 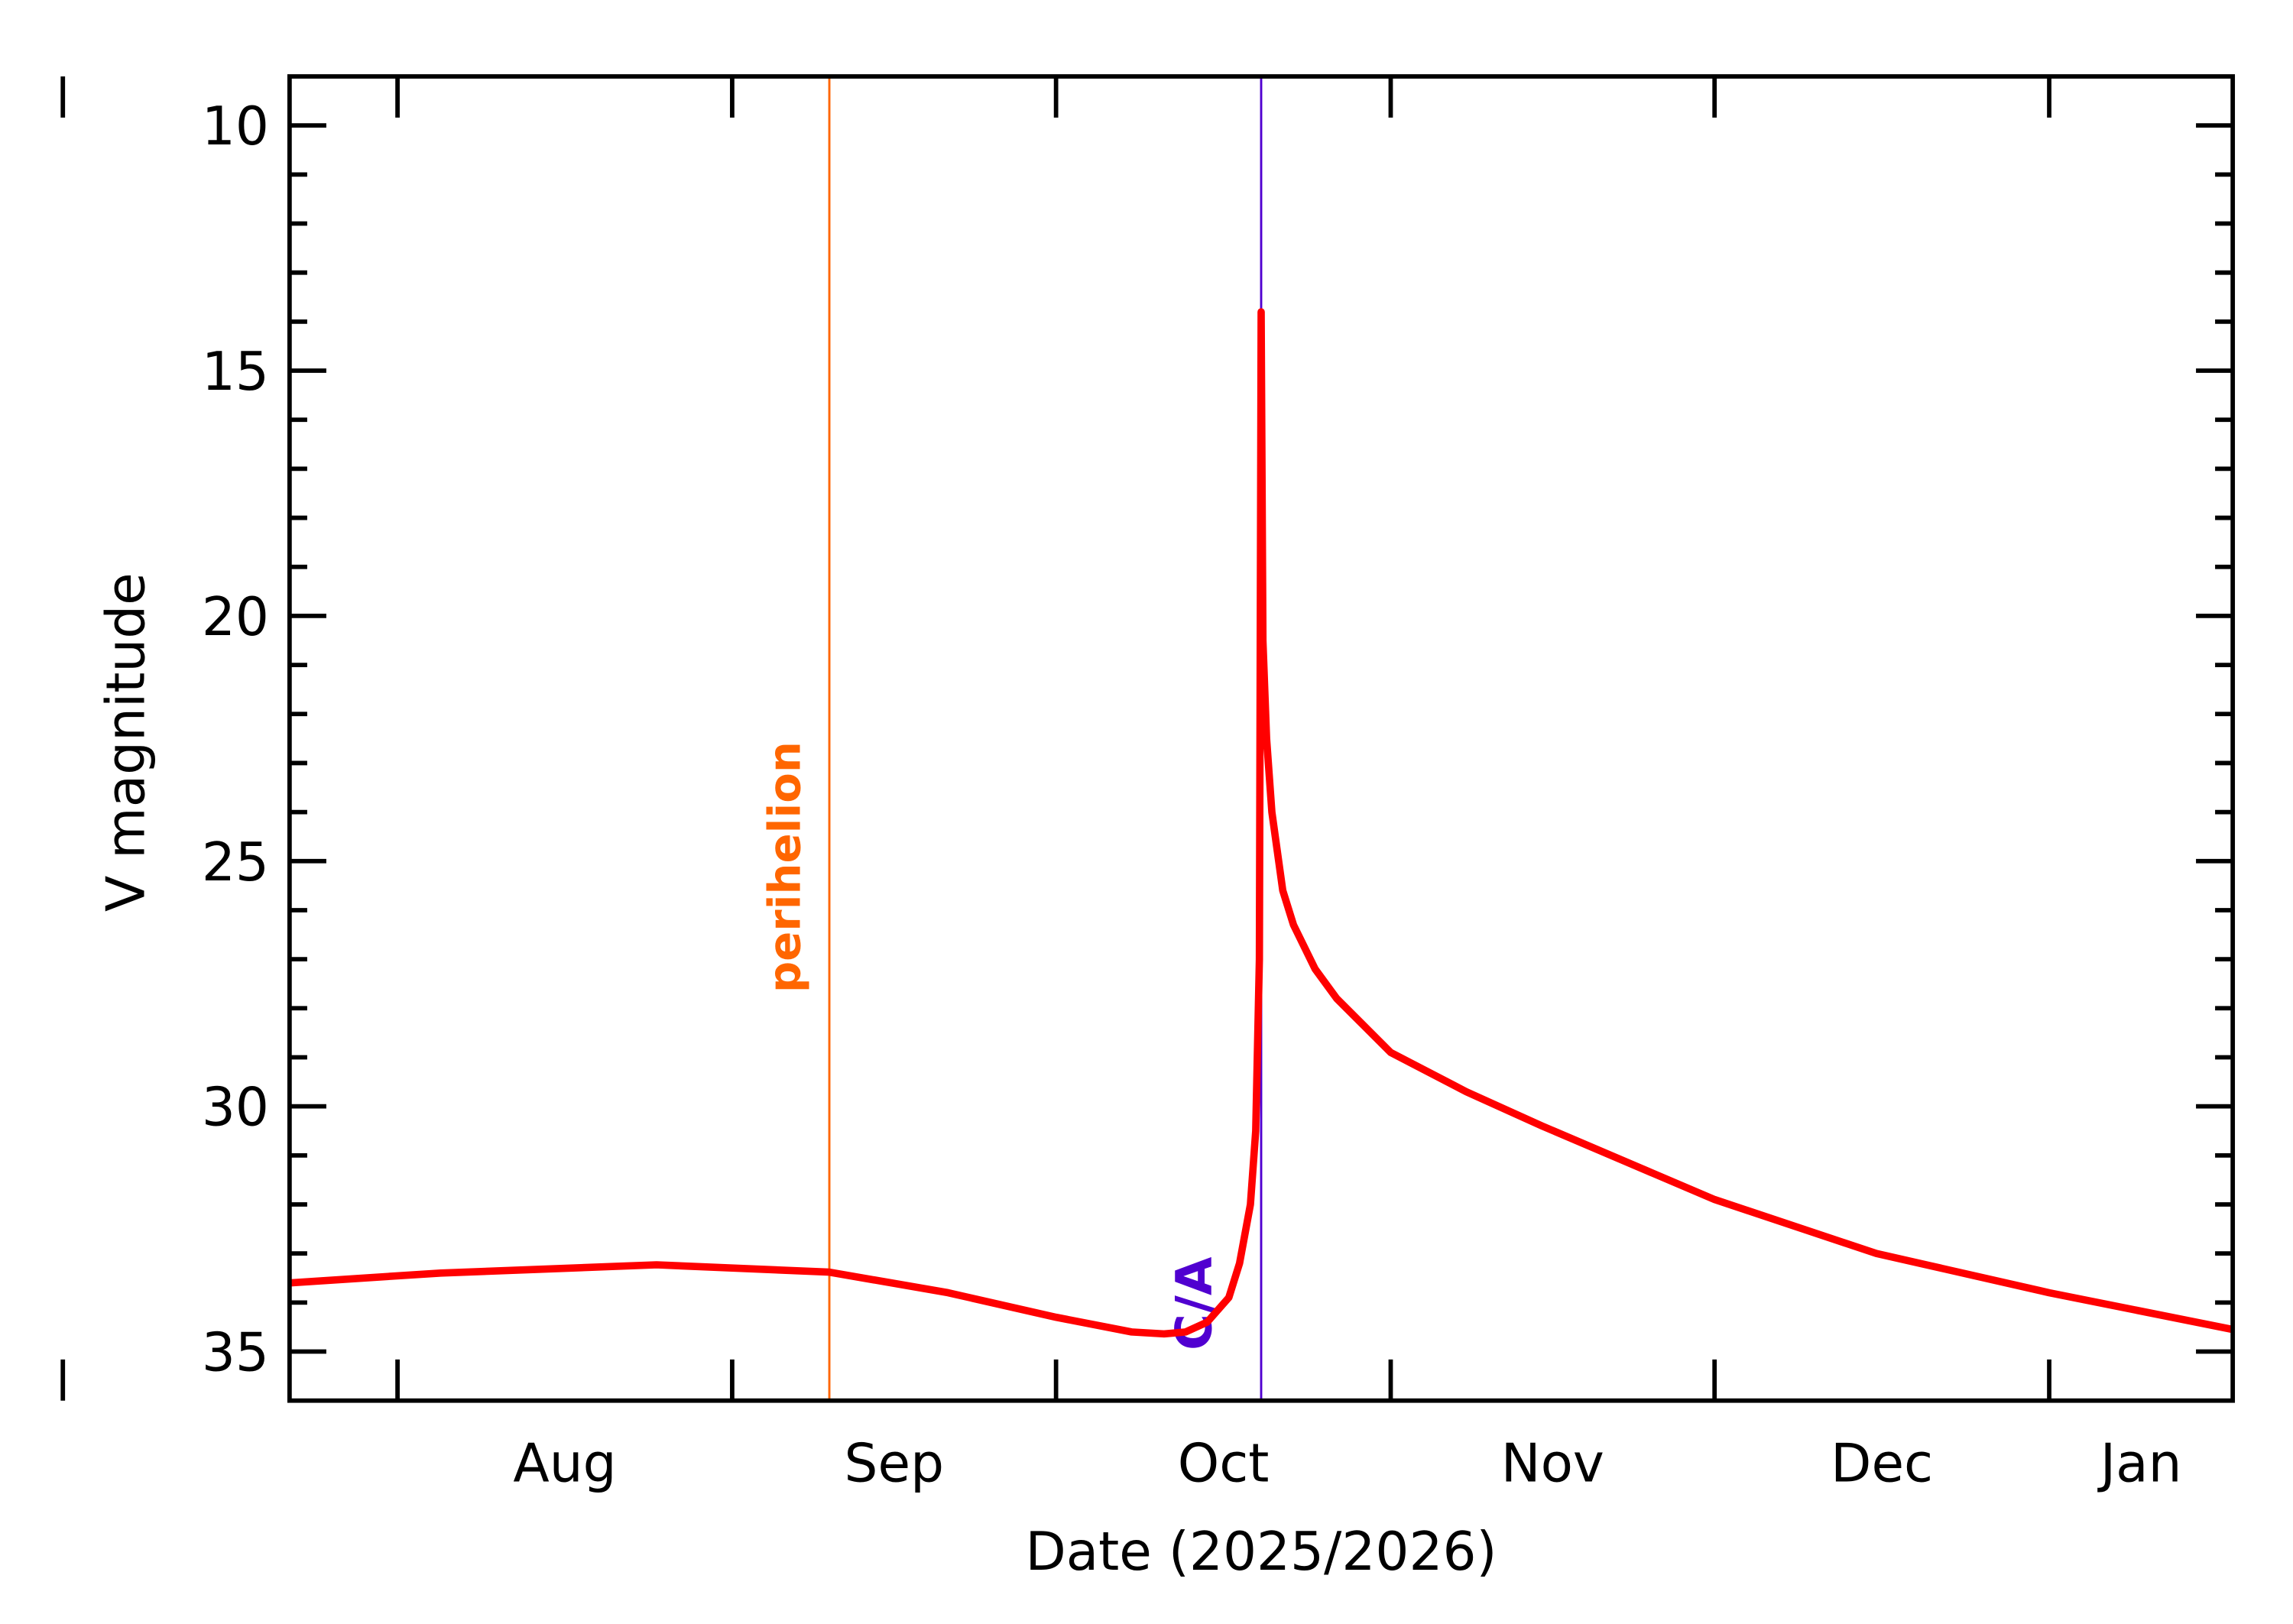 What do you see at coordinates (235, 862) in the screenshot?
I see `y-tick-label: 25` at bounding box center [235, 862].